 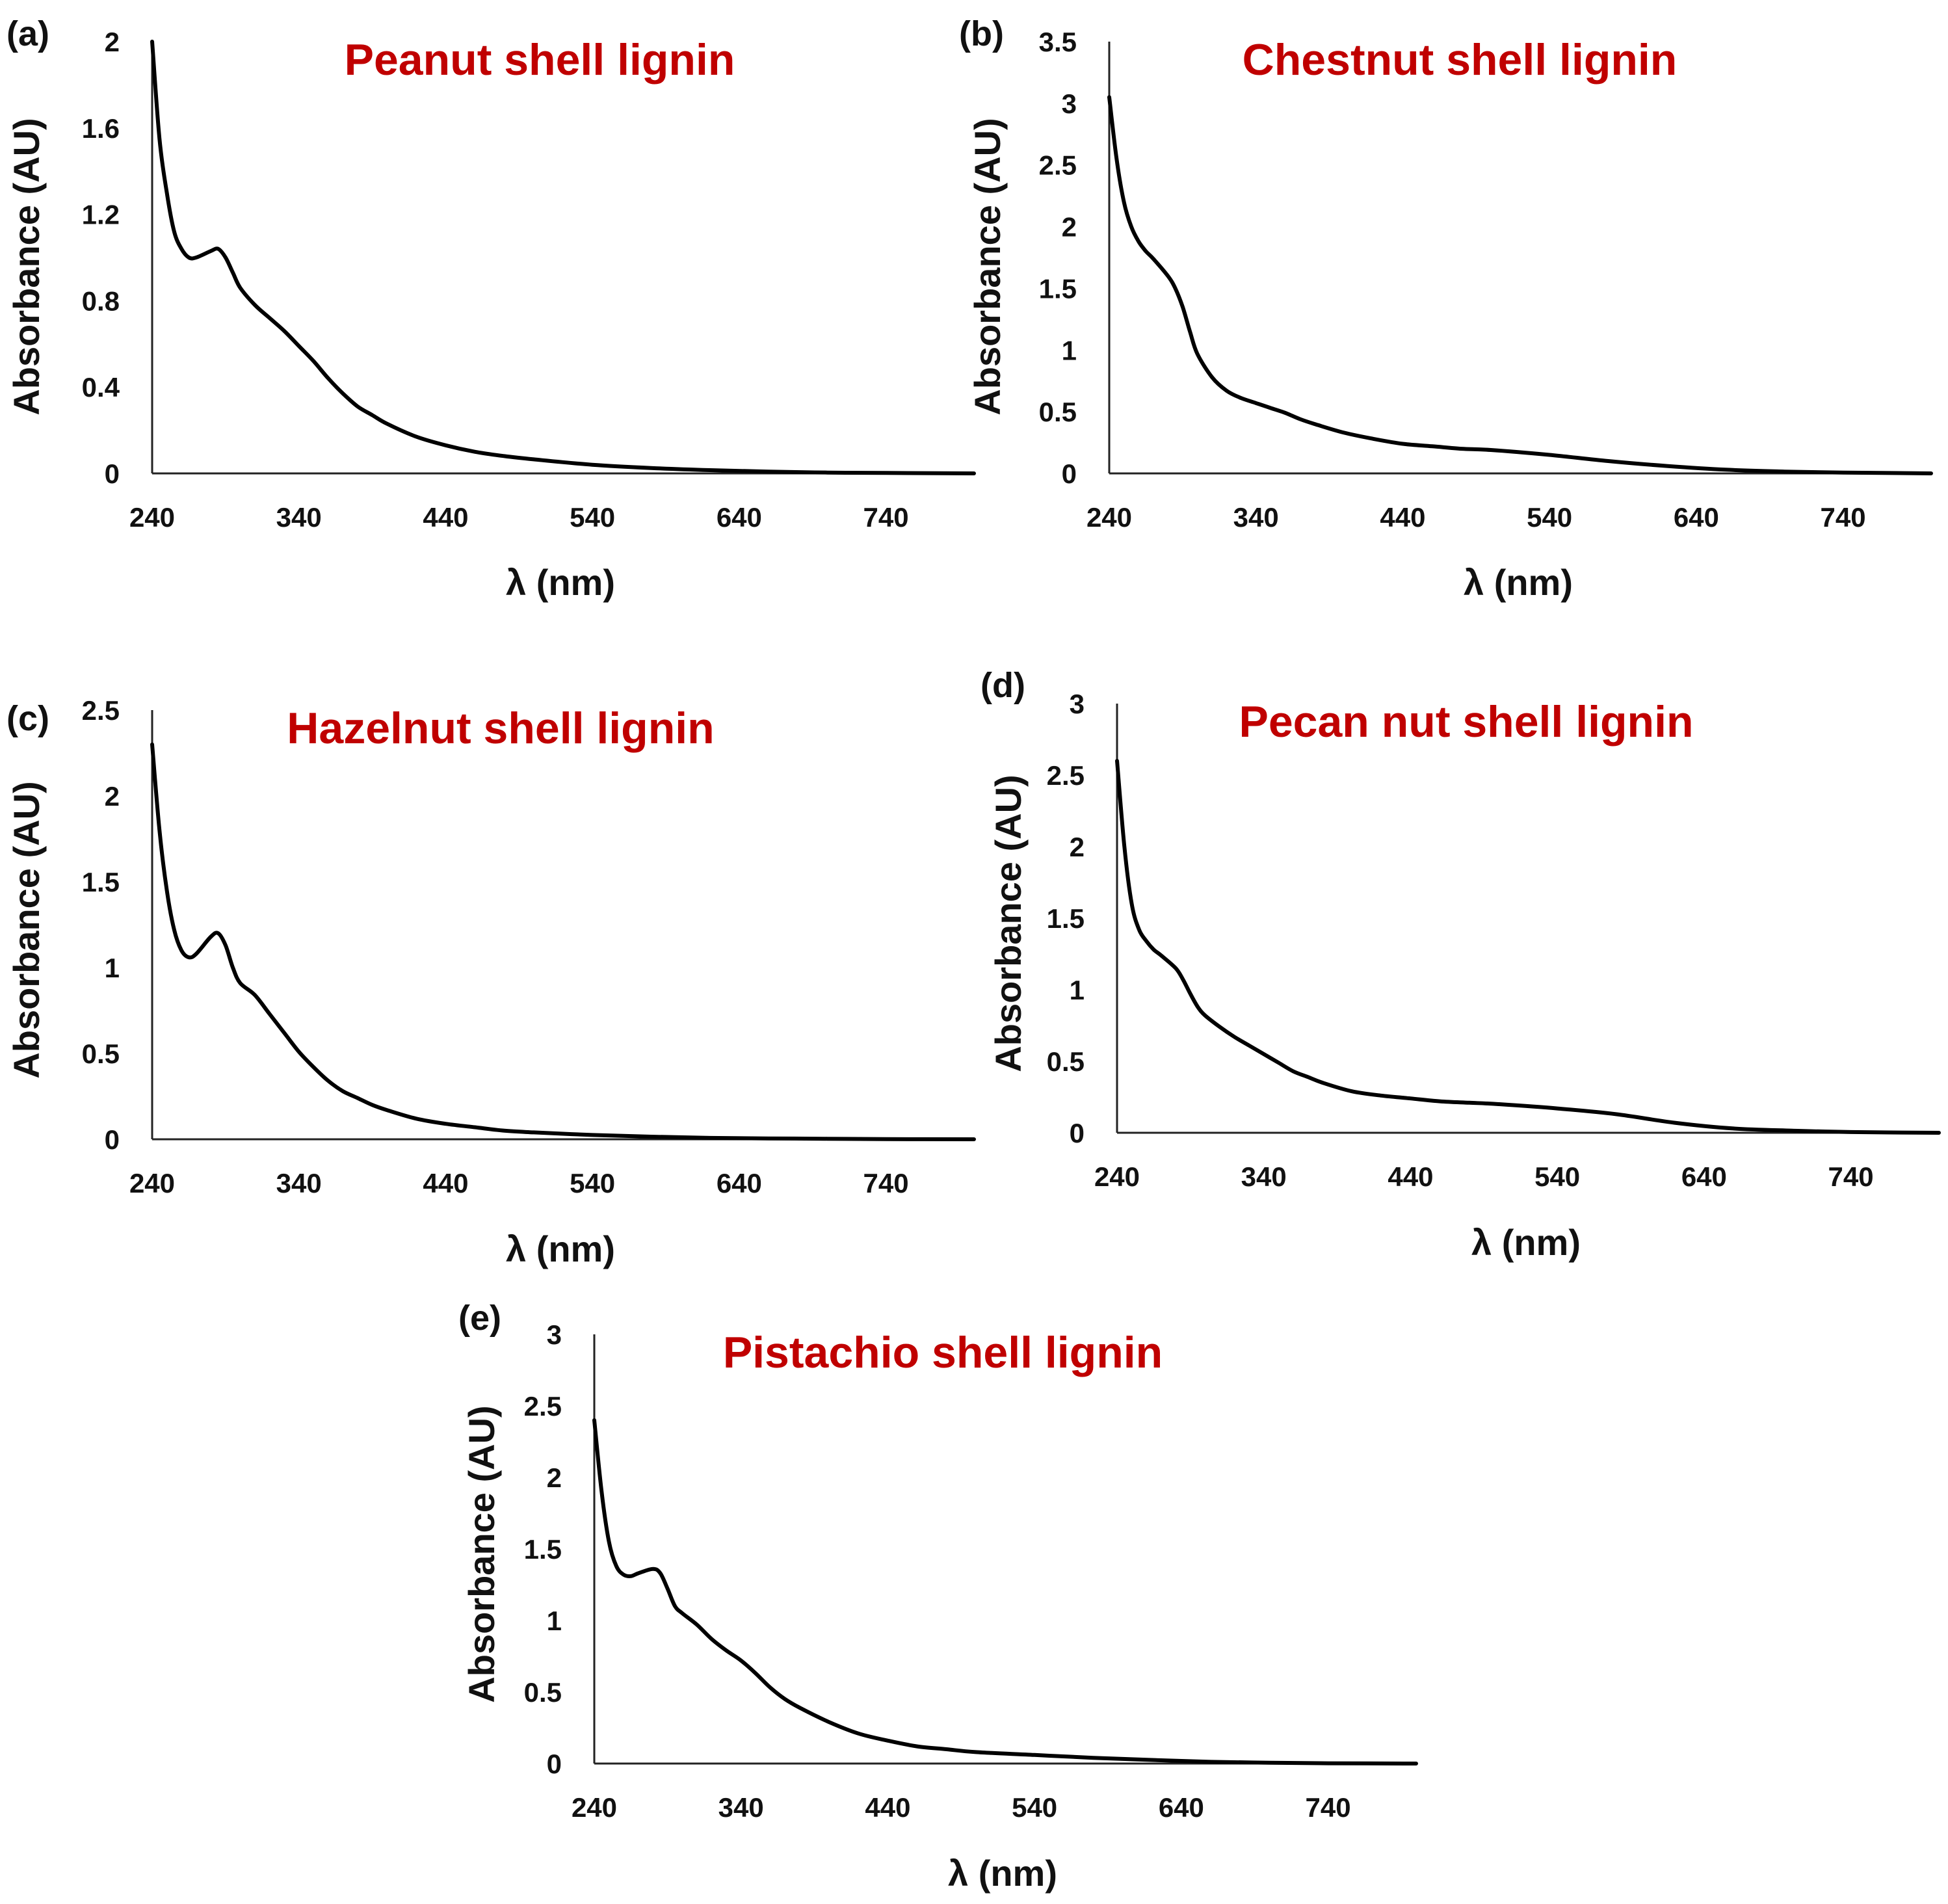 What do you see at coordinates (501, 728) in the screenshot?
I see `chart-title: Hazelnut shell lignin` at bounding box center [501, 728].